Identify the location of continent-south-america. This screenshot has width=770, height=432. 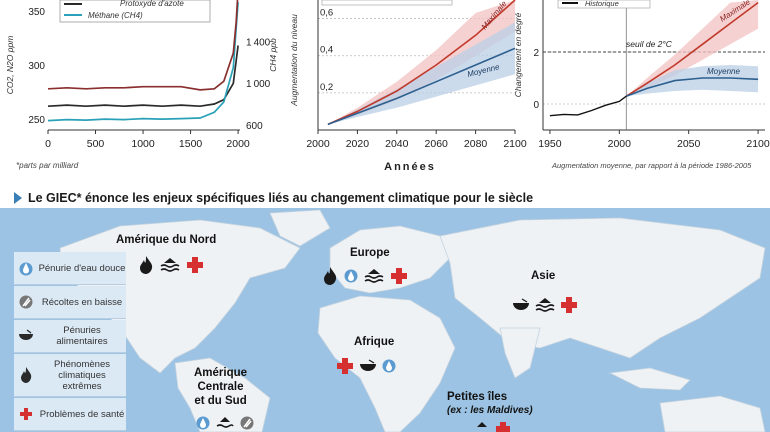
(222, 394).